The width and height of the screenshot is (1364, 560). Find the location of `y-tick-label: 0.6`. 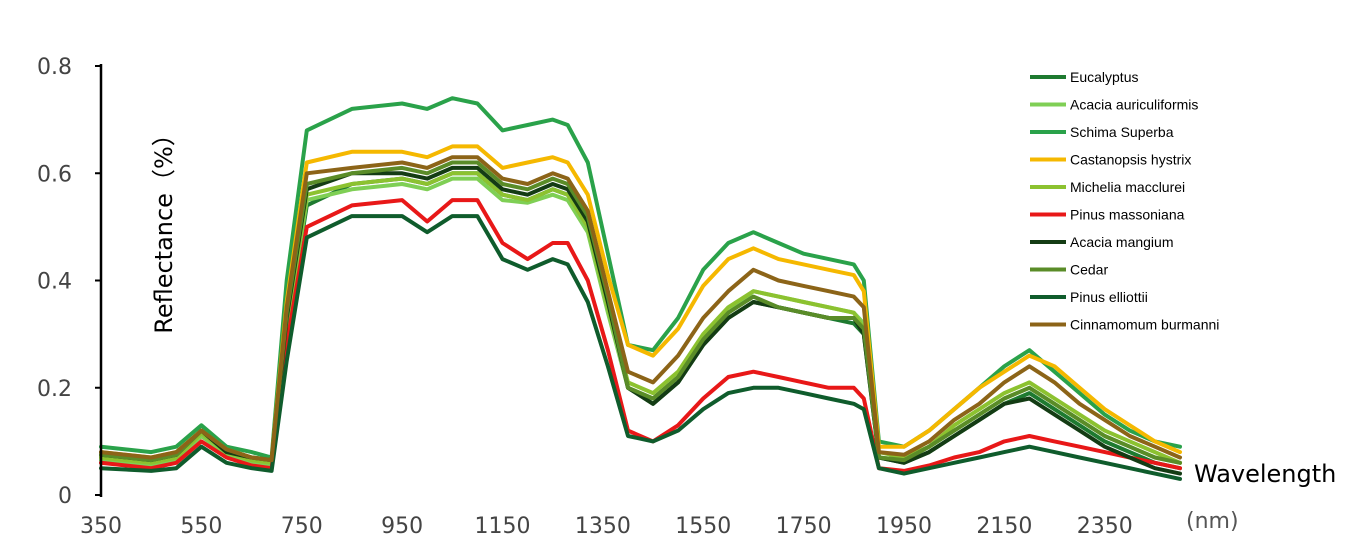

y-tick-label: 0.6 is located at coordinates (54, 174).